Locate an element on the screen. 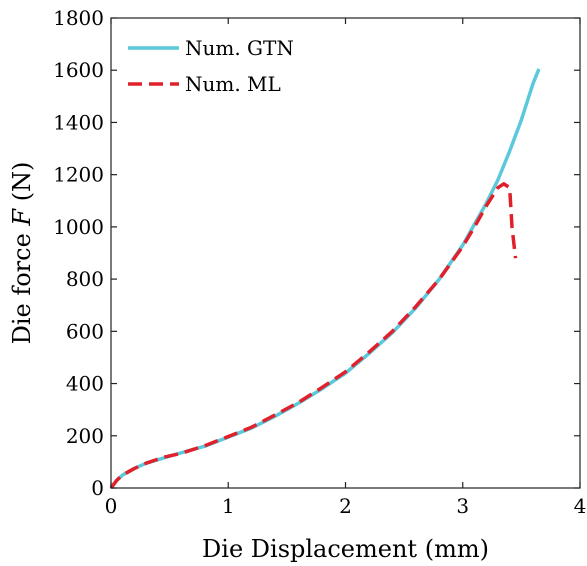  y-tick-label: 600 is located at coordinates (85, 331).